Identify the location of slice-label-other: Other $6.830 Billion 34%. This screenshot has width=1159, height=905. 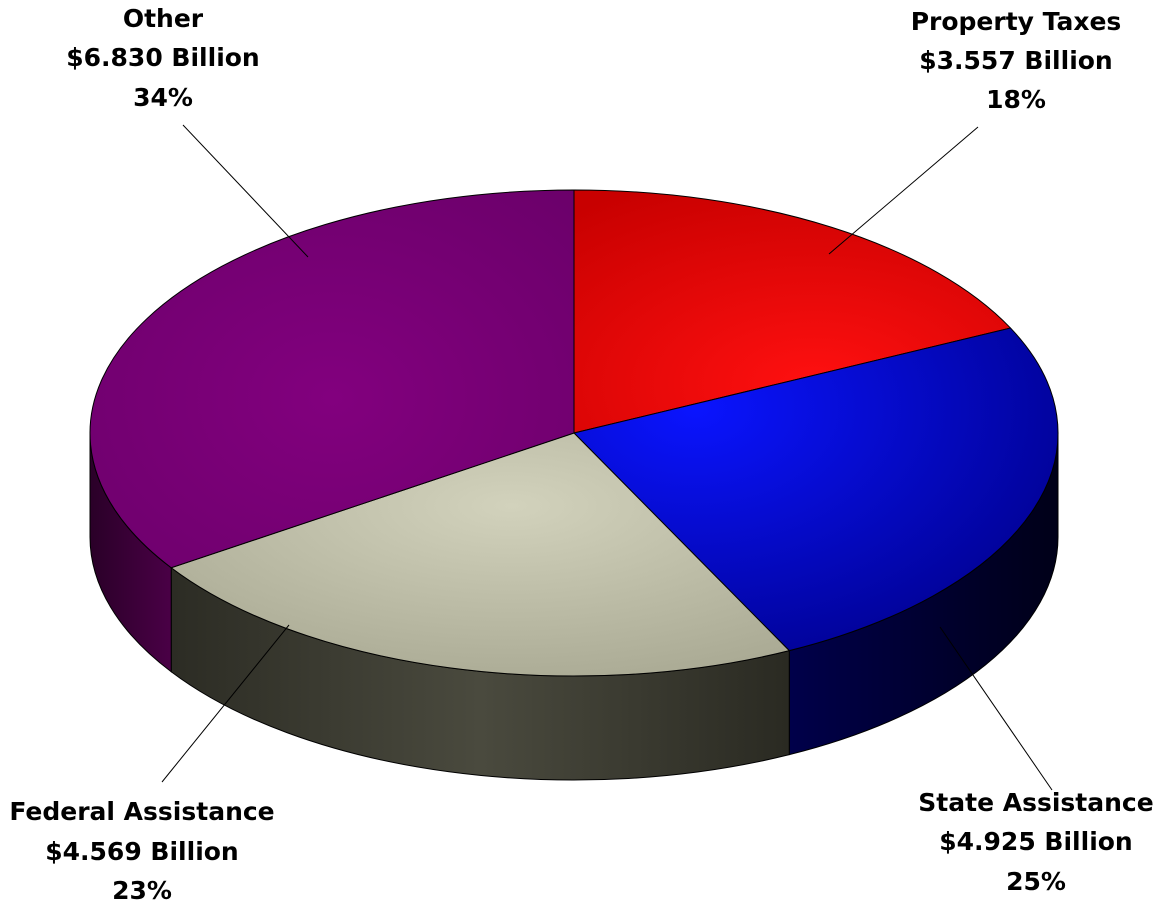
(162, 58).